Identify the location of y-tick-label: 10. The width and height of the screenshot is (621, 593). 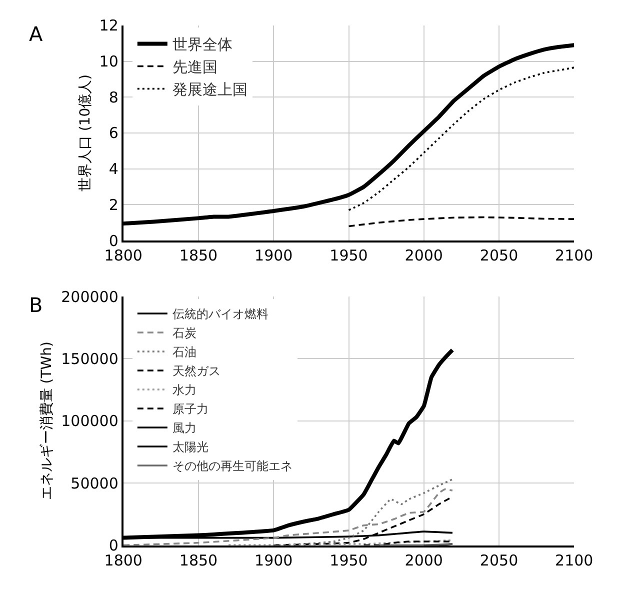
(108, 61).